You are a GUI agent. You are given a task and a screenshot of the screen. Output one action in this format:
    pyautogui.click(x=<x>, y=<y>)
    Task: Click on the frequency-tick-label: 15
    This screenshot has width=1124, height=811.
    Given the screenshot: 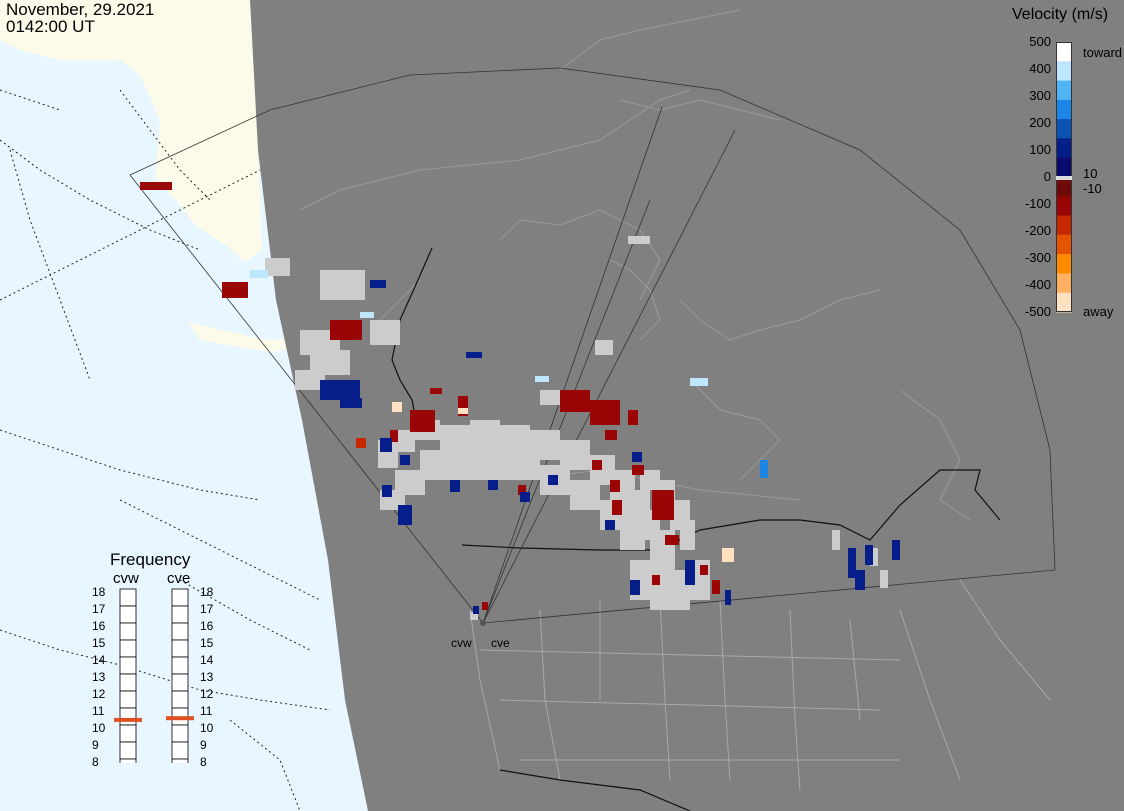 What is the action you would take?
    pyautogui.click(x=207, y=643)
    